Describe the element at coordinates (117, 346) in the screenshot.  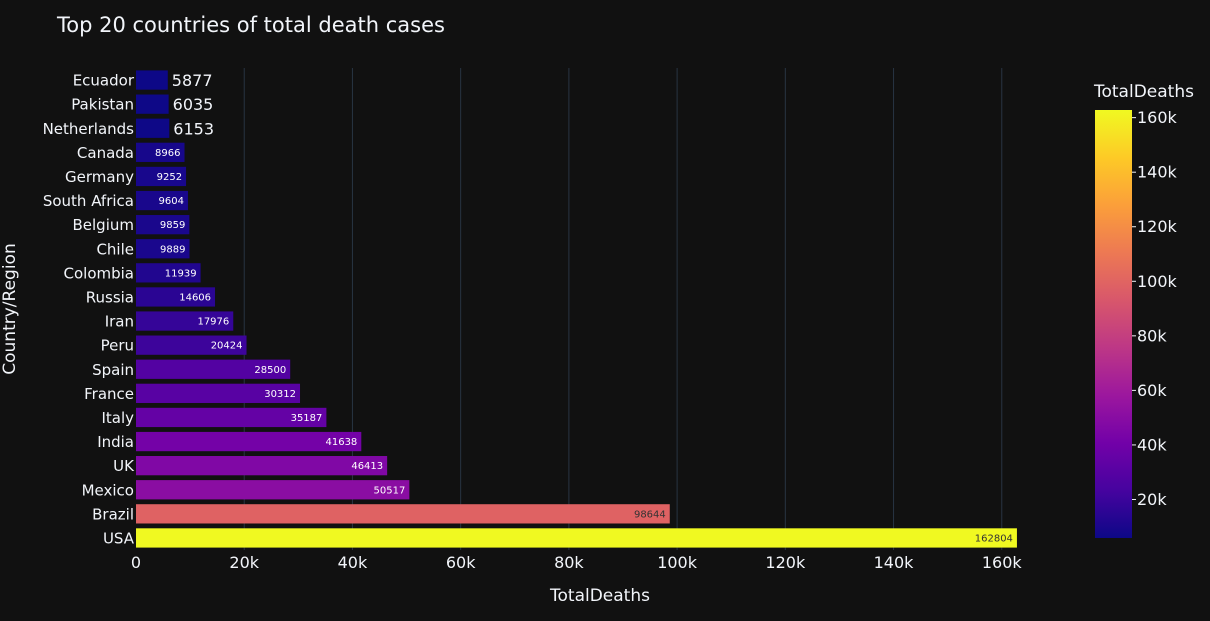
I see `y-tick-label: Peru` at that location.